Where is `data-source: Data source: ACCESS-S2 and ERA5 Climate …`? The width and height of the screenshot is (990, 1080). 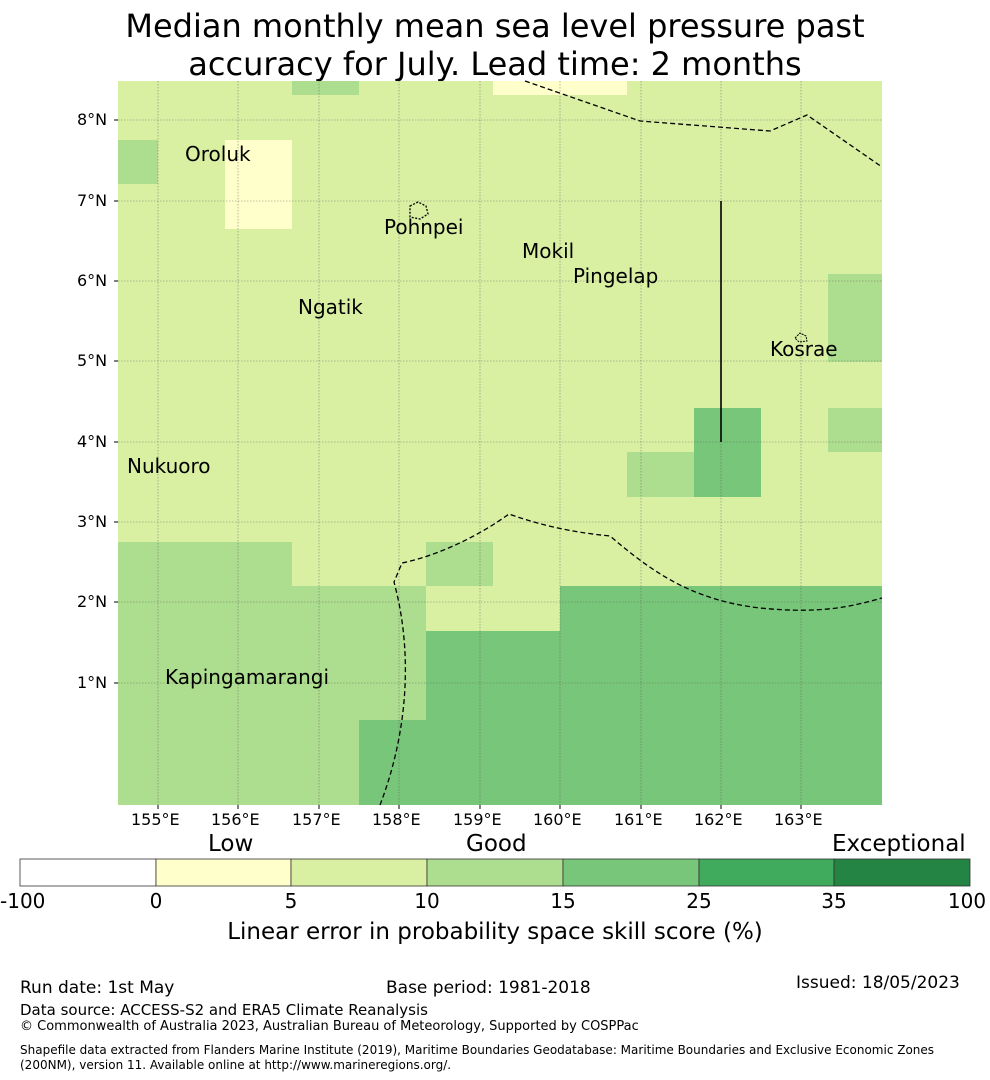
data-source: Data source: ACCESS-S2 and ERA5 Climate … is located at coordinates (224, 1010).